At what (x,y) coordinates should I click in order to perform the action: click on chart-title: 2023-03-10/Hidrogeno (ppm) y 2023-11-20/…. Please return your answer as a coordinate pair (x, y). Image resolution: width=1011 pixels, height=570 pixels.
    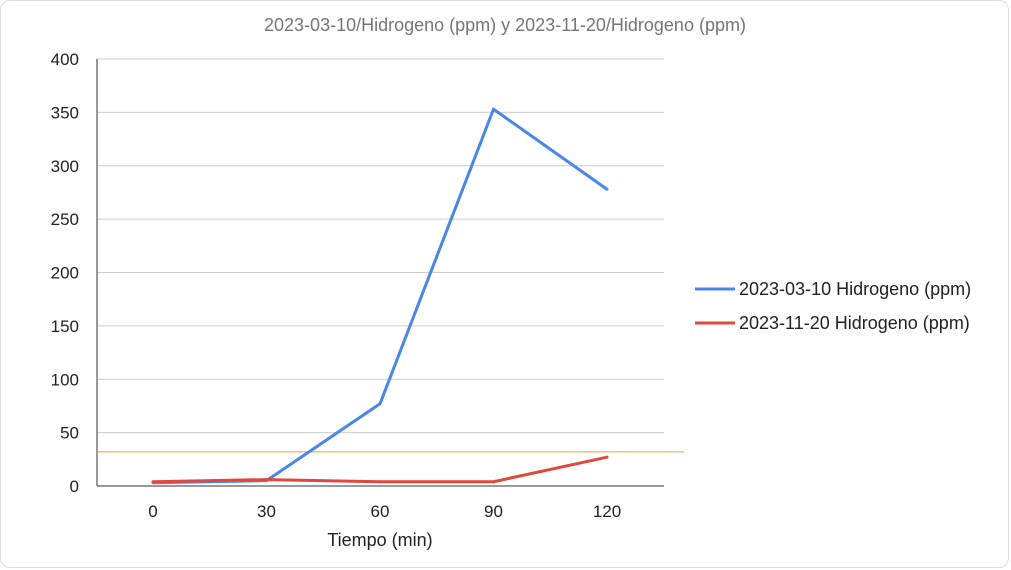
    Looking at the image, I should click on (505, 25).